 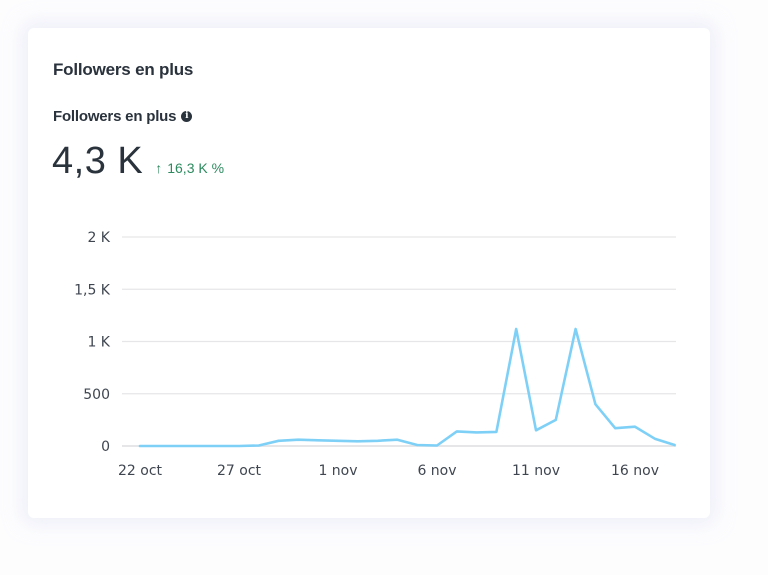 What do you see at coordinates (436, 471) in the screenshot?
I see `x-tick-label: 6 nov` at bounding box center [436, 471].